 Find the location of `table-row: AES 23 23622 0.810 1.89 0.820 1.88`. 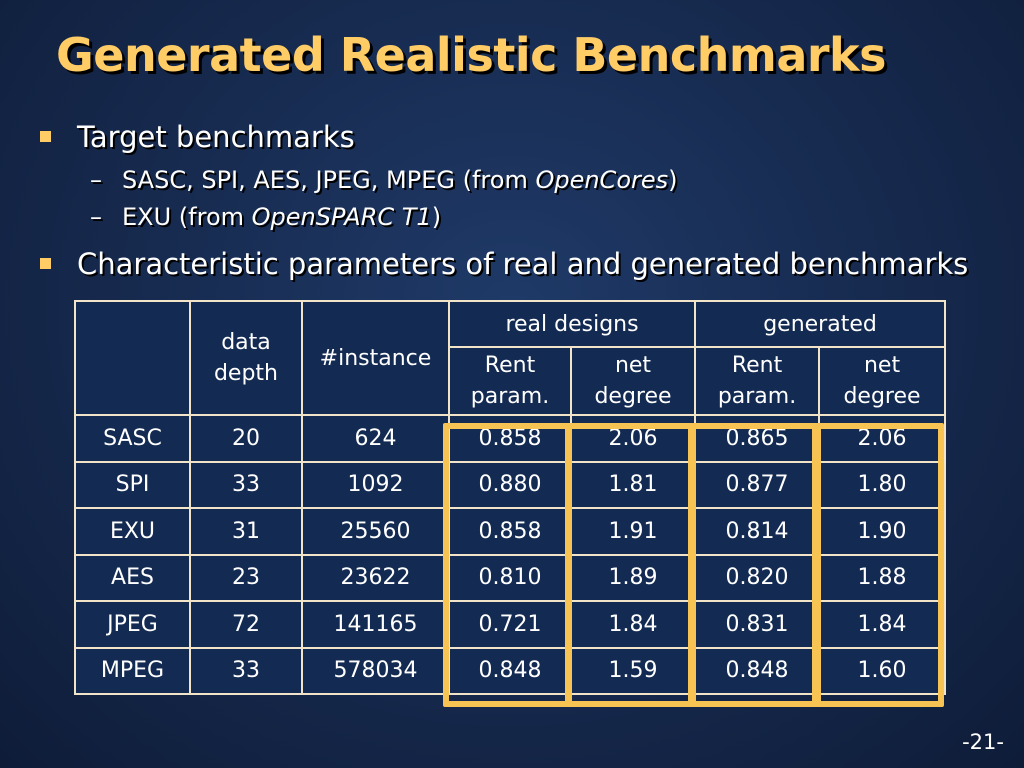

table-row: AES 23 23622 0.810 1.89 0.820 1.88 is located at coordinates (510, 577).